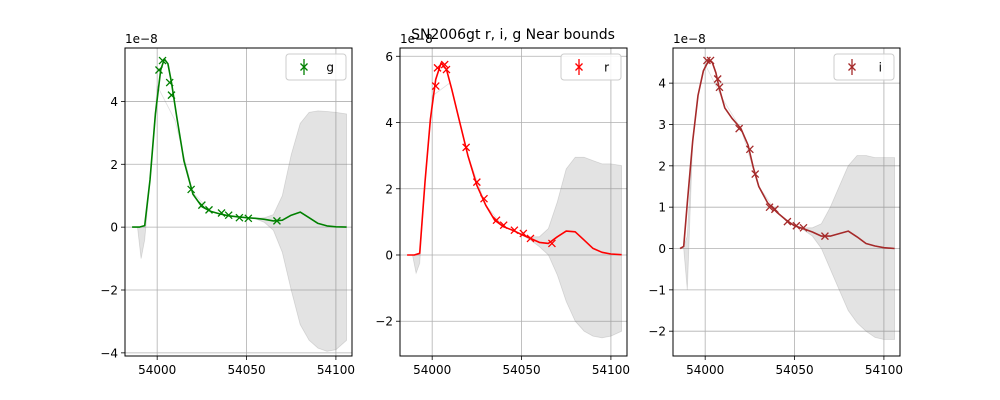 The image size is (1000, 400). What do you see at coordinates (662, 125) in the screenshot?
I see `y-tick-label: 3` at bounding box center [662, 125].